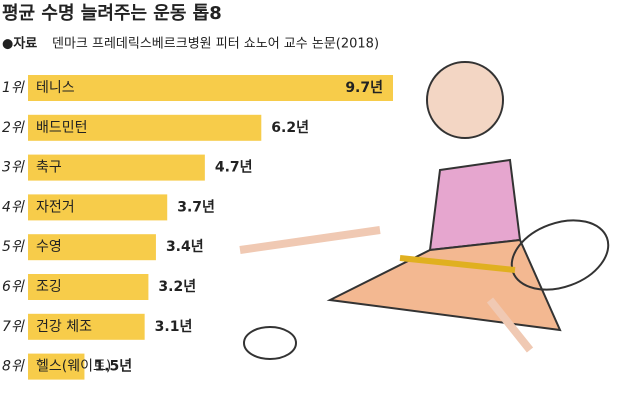 This screenshot has height=404, width=640. I want to click on value-label: 3.1년, so click(174, 327).